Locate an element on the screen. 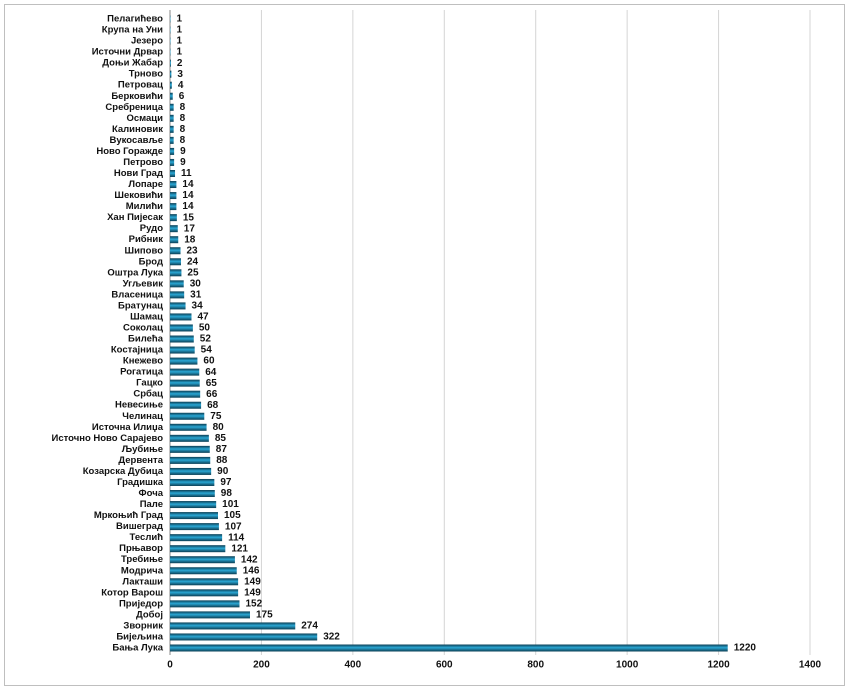 The height and width of the screenshot is (691, 850). x-tick-label: 600 is located at coordinates (444, 665).